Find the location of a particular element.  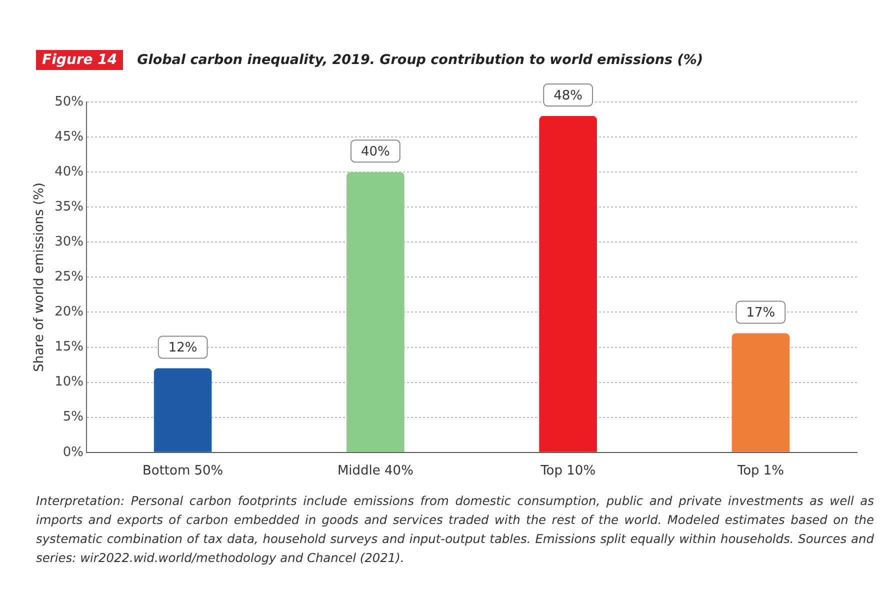

y-tick-label: 25% is located at coordinates (69, 277).